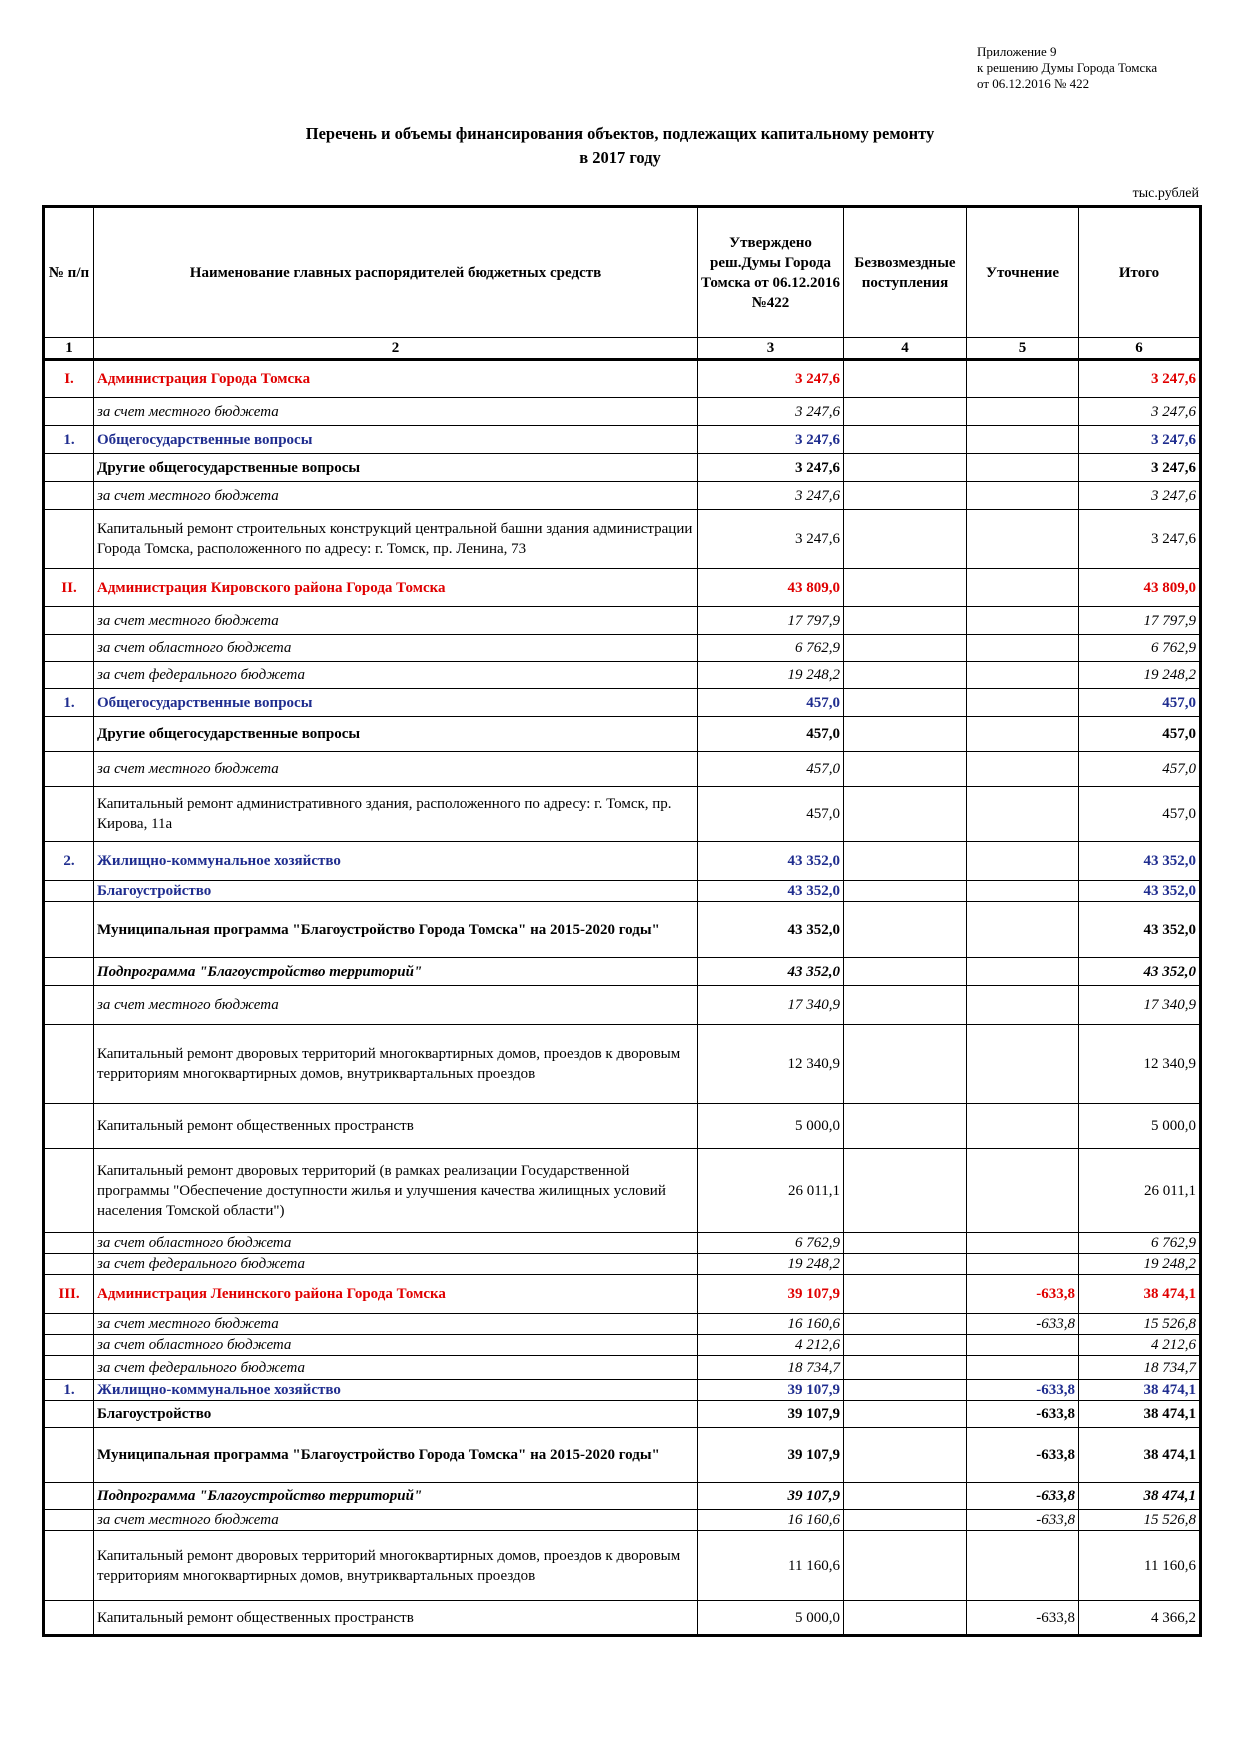  Describe the element at coordinates (770, 1345) in the screenshot. I see `approved-value: 4 212,6` at that location.